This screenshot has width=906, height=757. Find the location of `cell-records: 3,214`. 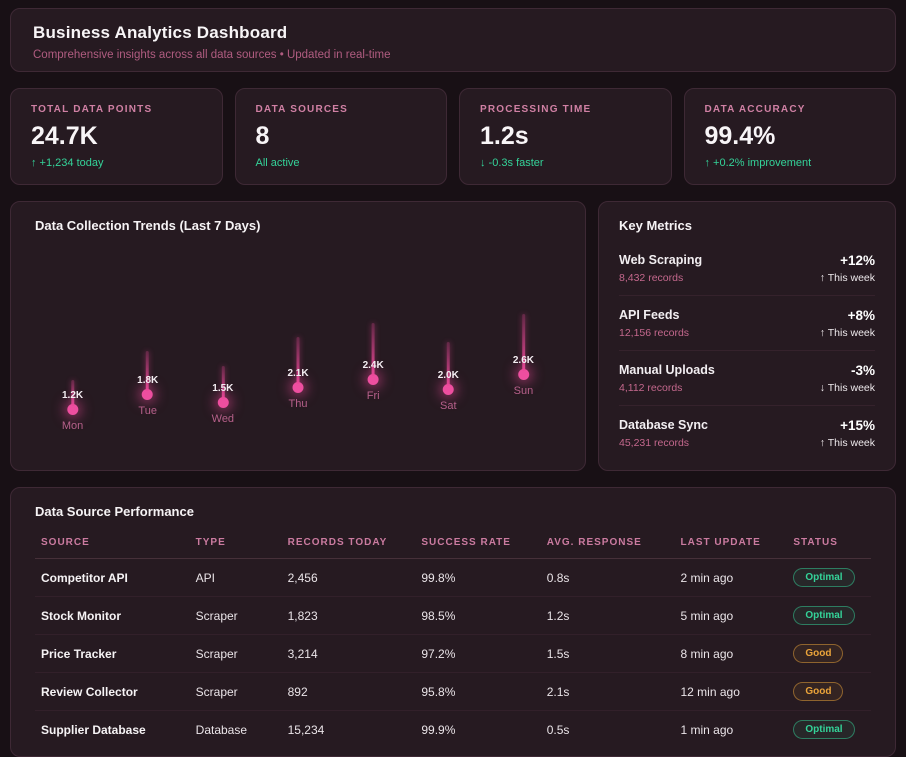

cell-records: 3,214 is located at coordinates (348, 653).